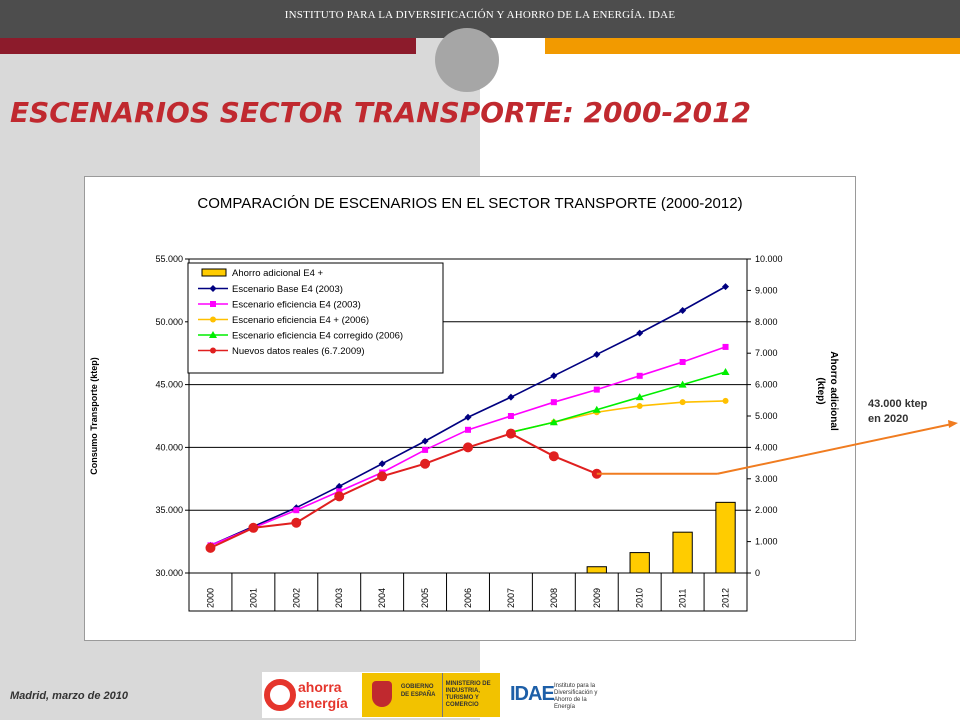  What do you see at coordinates (752, 46) in the screenshot?
I see `header-orange-stripe` at bounding box center [752, 46].